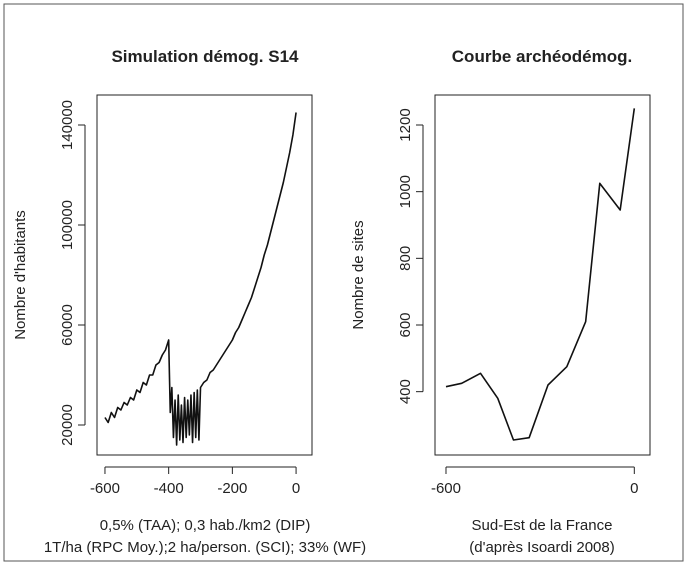 This screenshot has width=688, height=572. I want to click on y-tick-label: 20000, so click(67, 425).